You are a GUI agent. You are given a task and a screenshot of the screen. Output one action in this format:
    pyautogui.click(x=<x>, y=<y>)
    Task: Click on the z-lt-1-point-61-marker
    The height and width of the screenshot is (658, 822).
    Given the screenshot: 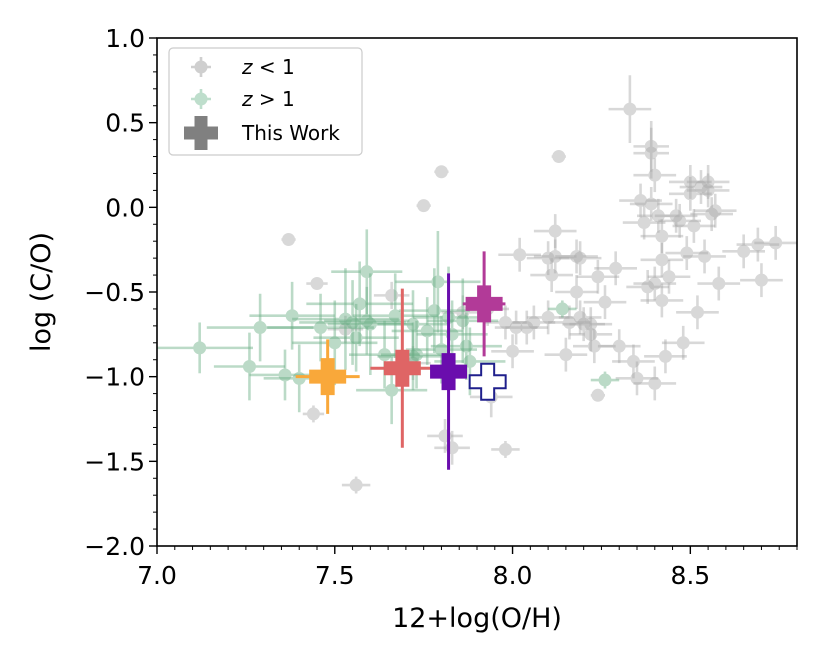 What is the action you would take?
    pyautogui.click(x=680, y=221)
    